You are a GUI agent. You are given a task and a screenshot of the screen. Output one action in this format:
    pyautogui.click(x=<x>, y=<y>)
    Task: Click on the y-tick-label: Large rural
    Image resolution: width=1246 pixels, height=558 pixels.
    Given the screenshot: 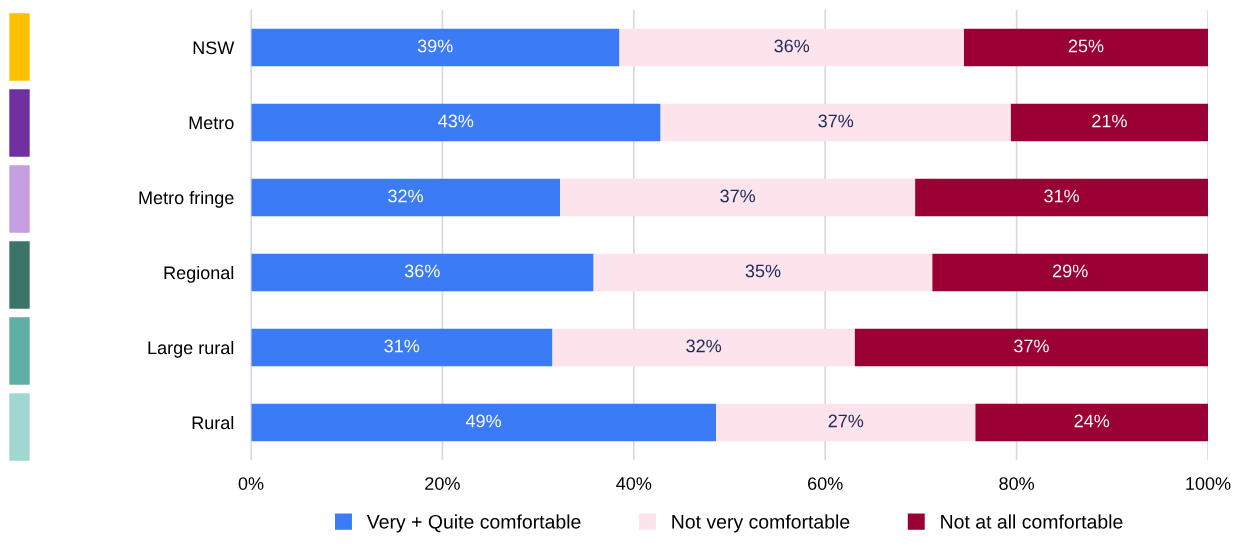 What is the action you would take?
    pyautogui.click(x=191, y=349)
    